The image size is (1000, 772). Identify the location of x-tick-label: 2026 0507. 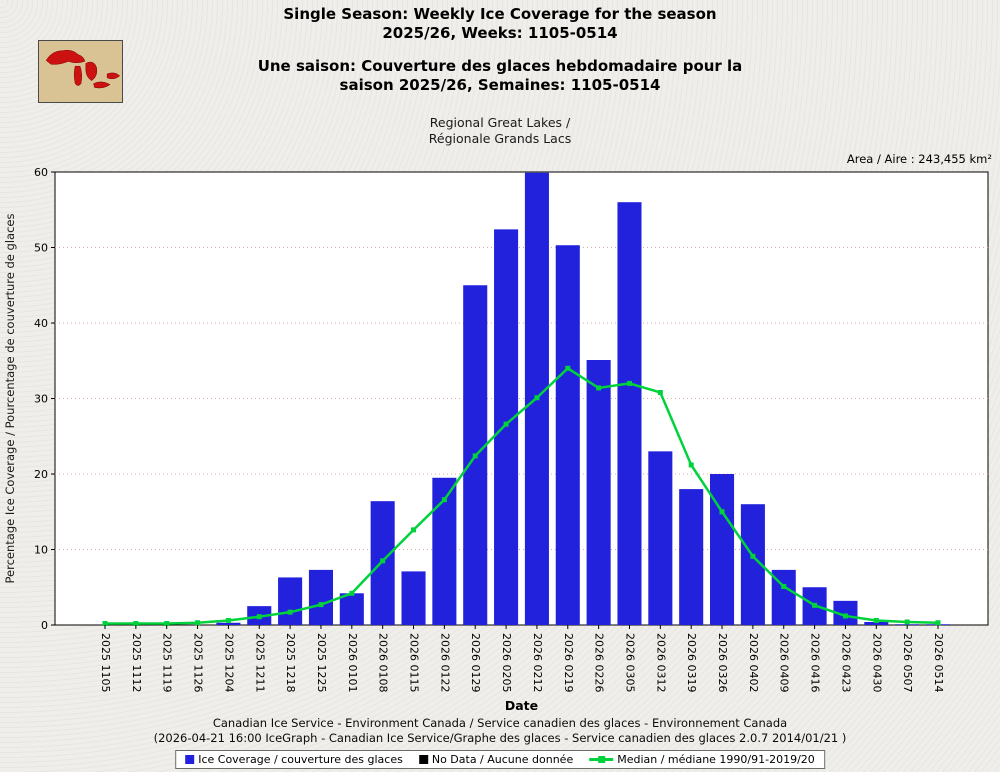
(907, 663).